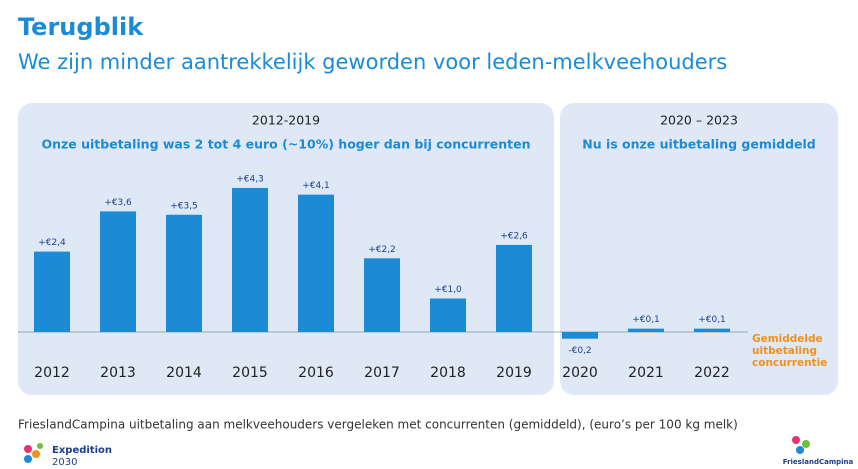 The width and height of the screenshot is (858, 469). I want to click on brand-logo, so click(801, 445).